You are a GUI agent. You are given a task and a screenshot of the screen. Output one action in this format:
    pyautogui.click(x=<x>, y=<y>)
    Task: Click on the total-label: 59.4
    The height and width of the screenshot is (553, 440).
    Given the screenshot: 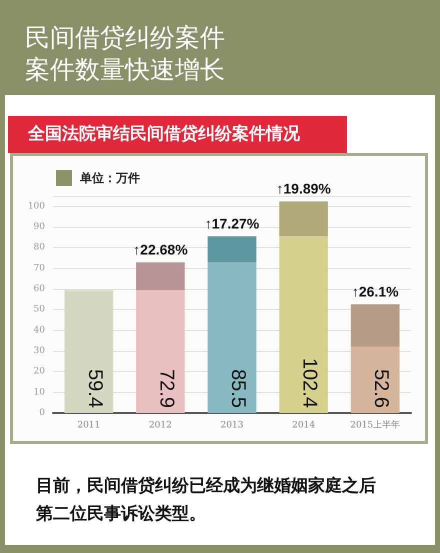 What is the action you would take?
    pyautogui.click(x=95, y=388)
    